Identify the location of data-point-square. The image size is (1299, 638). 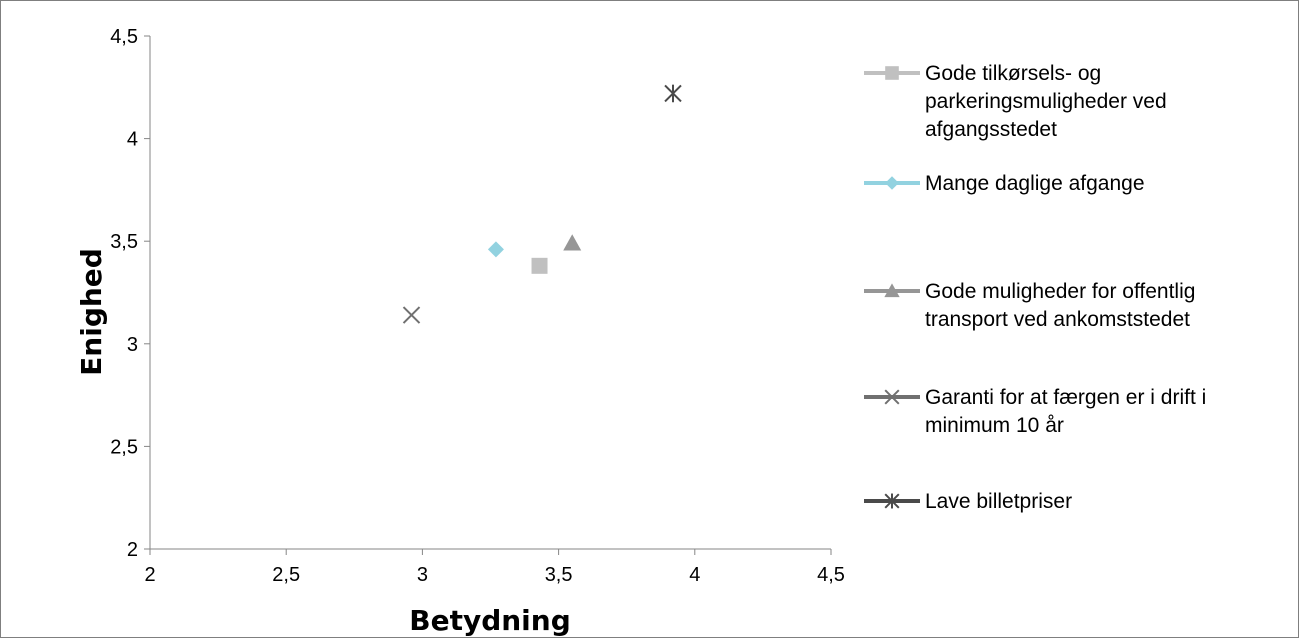
(539, 265).